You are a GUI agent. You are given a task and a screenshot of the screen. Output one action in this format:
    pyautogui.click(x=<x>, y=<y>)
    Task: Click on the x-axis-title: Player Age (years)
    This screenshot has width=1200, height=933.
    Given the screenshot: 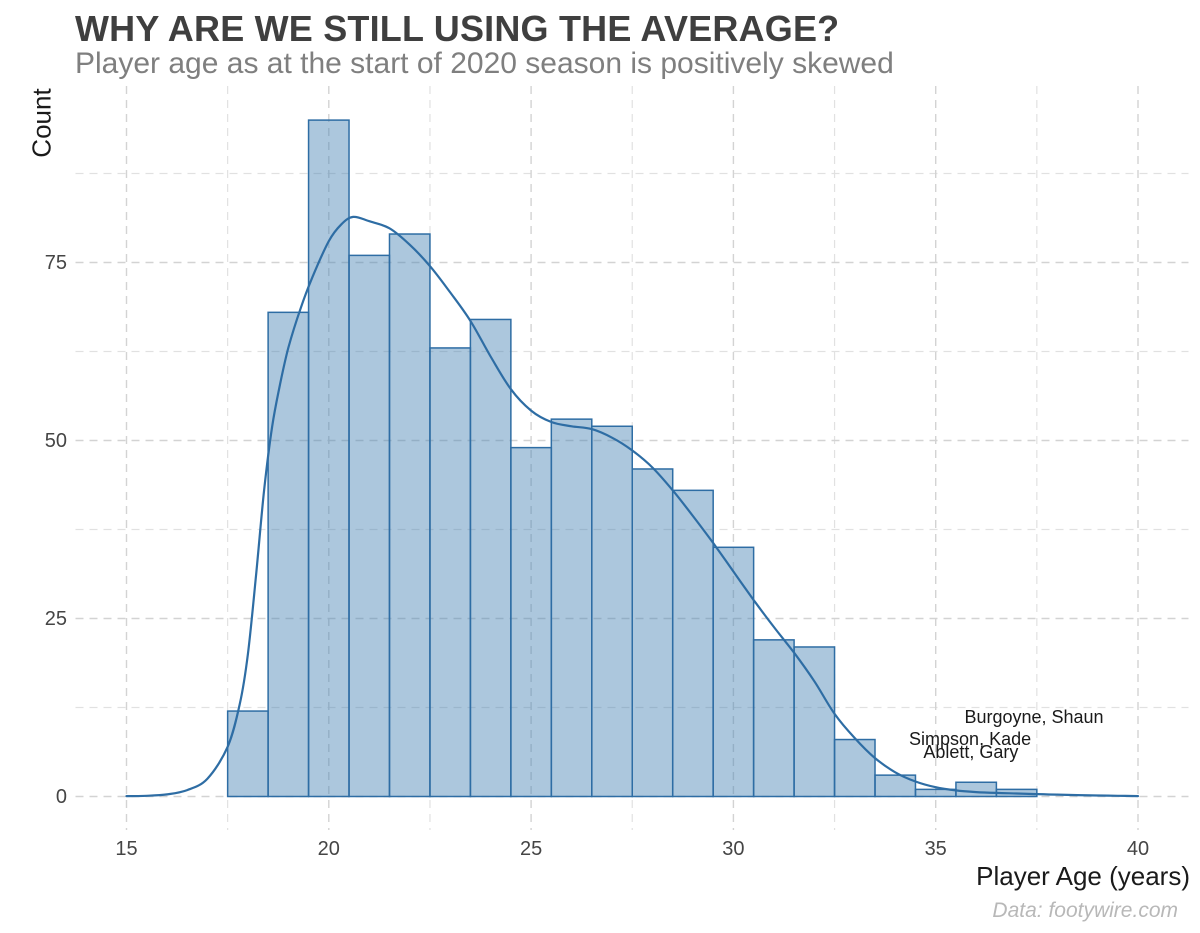 What is the action you would take?
    pyautogui.click(x=1083, y=876)
    